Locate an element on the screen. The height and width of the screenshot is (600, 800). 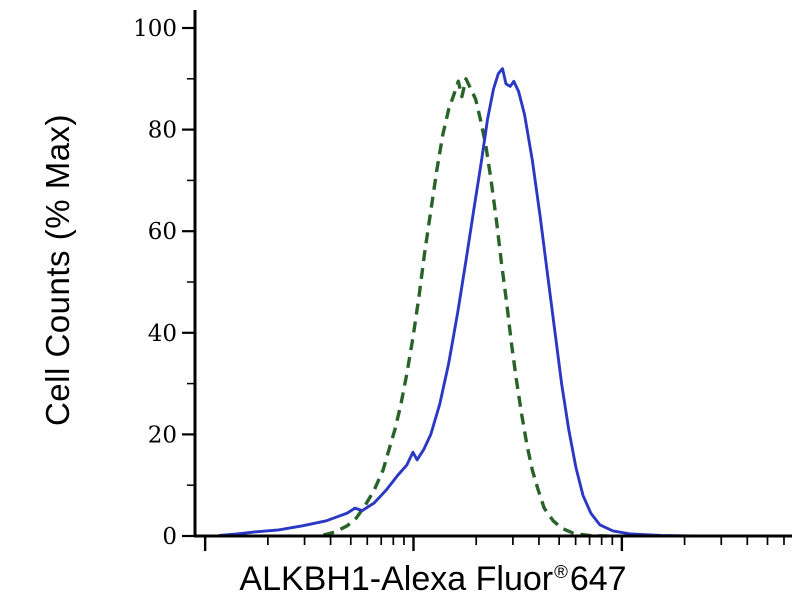
y-axis-ticks: 0 20 40 60 80 100 is located at coordinates (163, 283).